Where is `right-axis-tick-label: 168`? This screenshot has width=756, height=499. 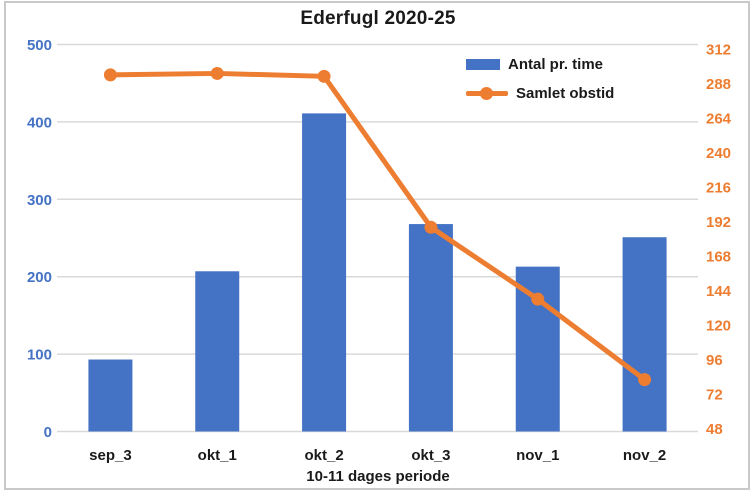 right-axis-tick-label: 168 is located at coordinates (718, 257).